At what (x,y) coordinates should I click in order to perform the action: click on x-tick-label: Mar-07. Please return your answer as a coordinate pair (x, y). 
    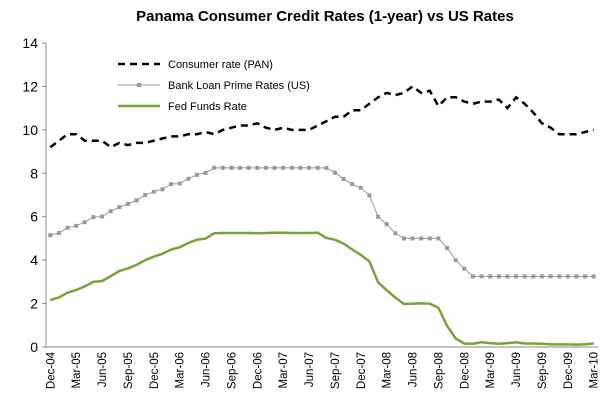
    Looking at the image, I should click on (284, 370).